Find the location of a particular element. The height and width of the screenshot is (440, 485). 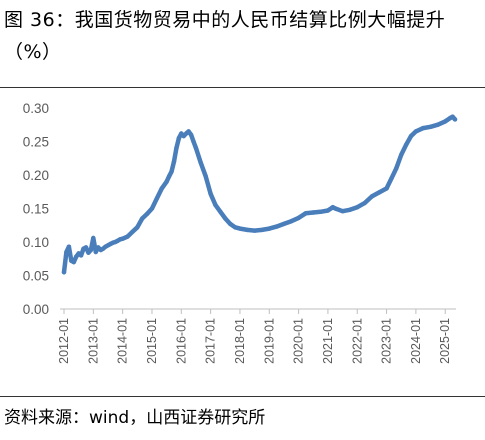

y-tick-label: 0.05 is located at coordinates (36, 276).